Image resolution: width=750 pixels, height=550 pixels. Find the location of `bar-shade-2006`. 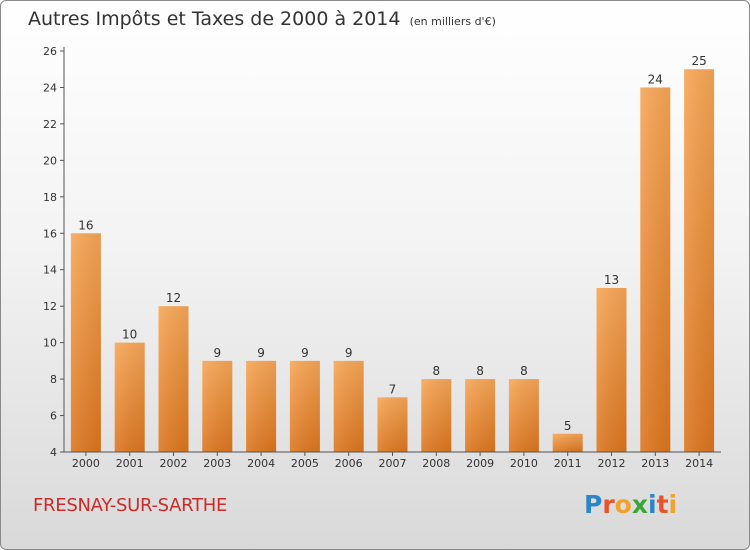

bar-shade-2006 is located at coordinates (348, 406).